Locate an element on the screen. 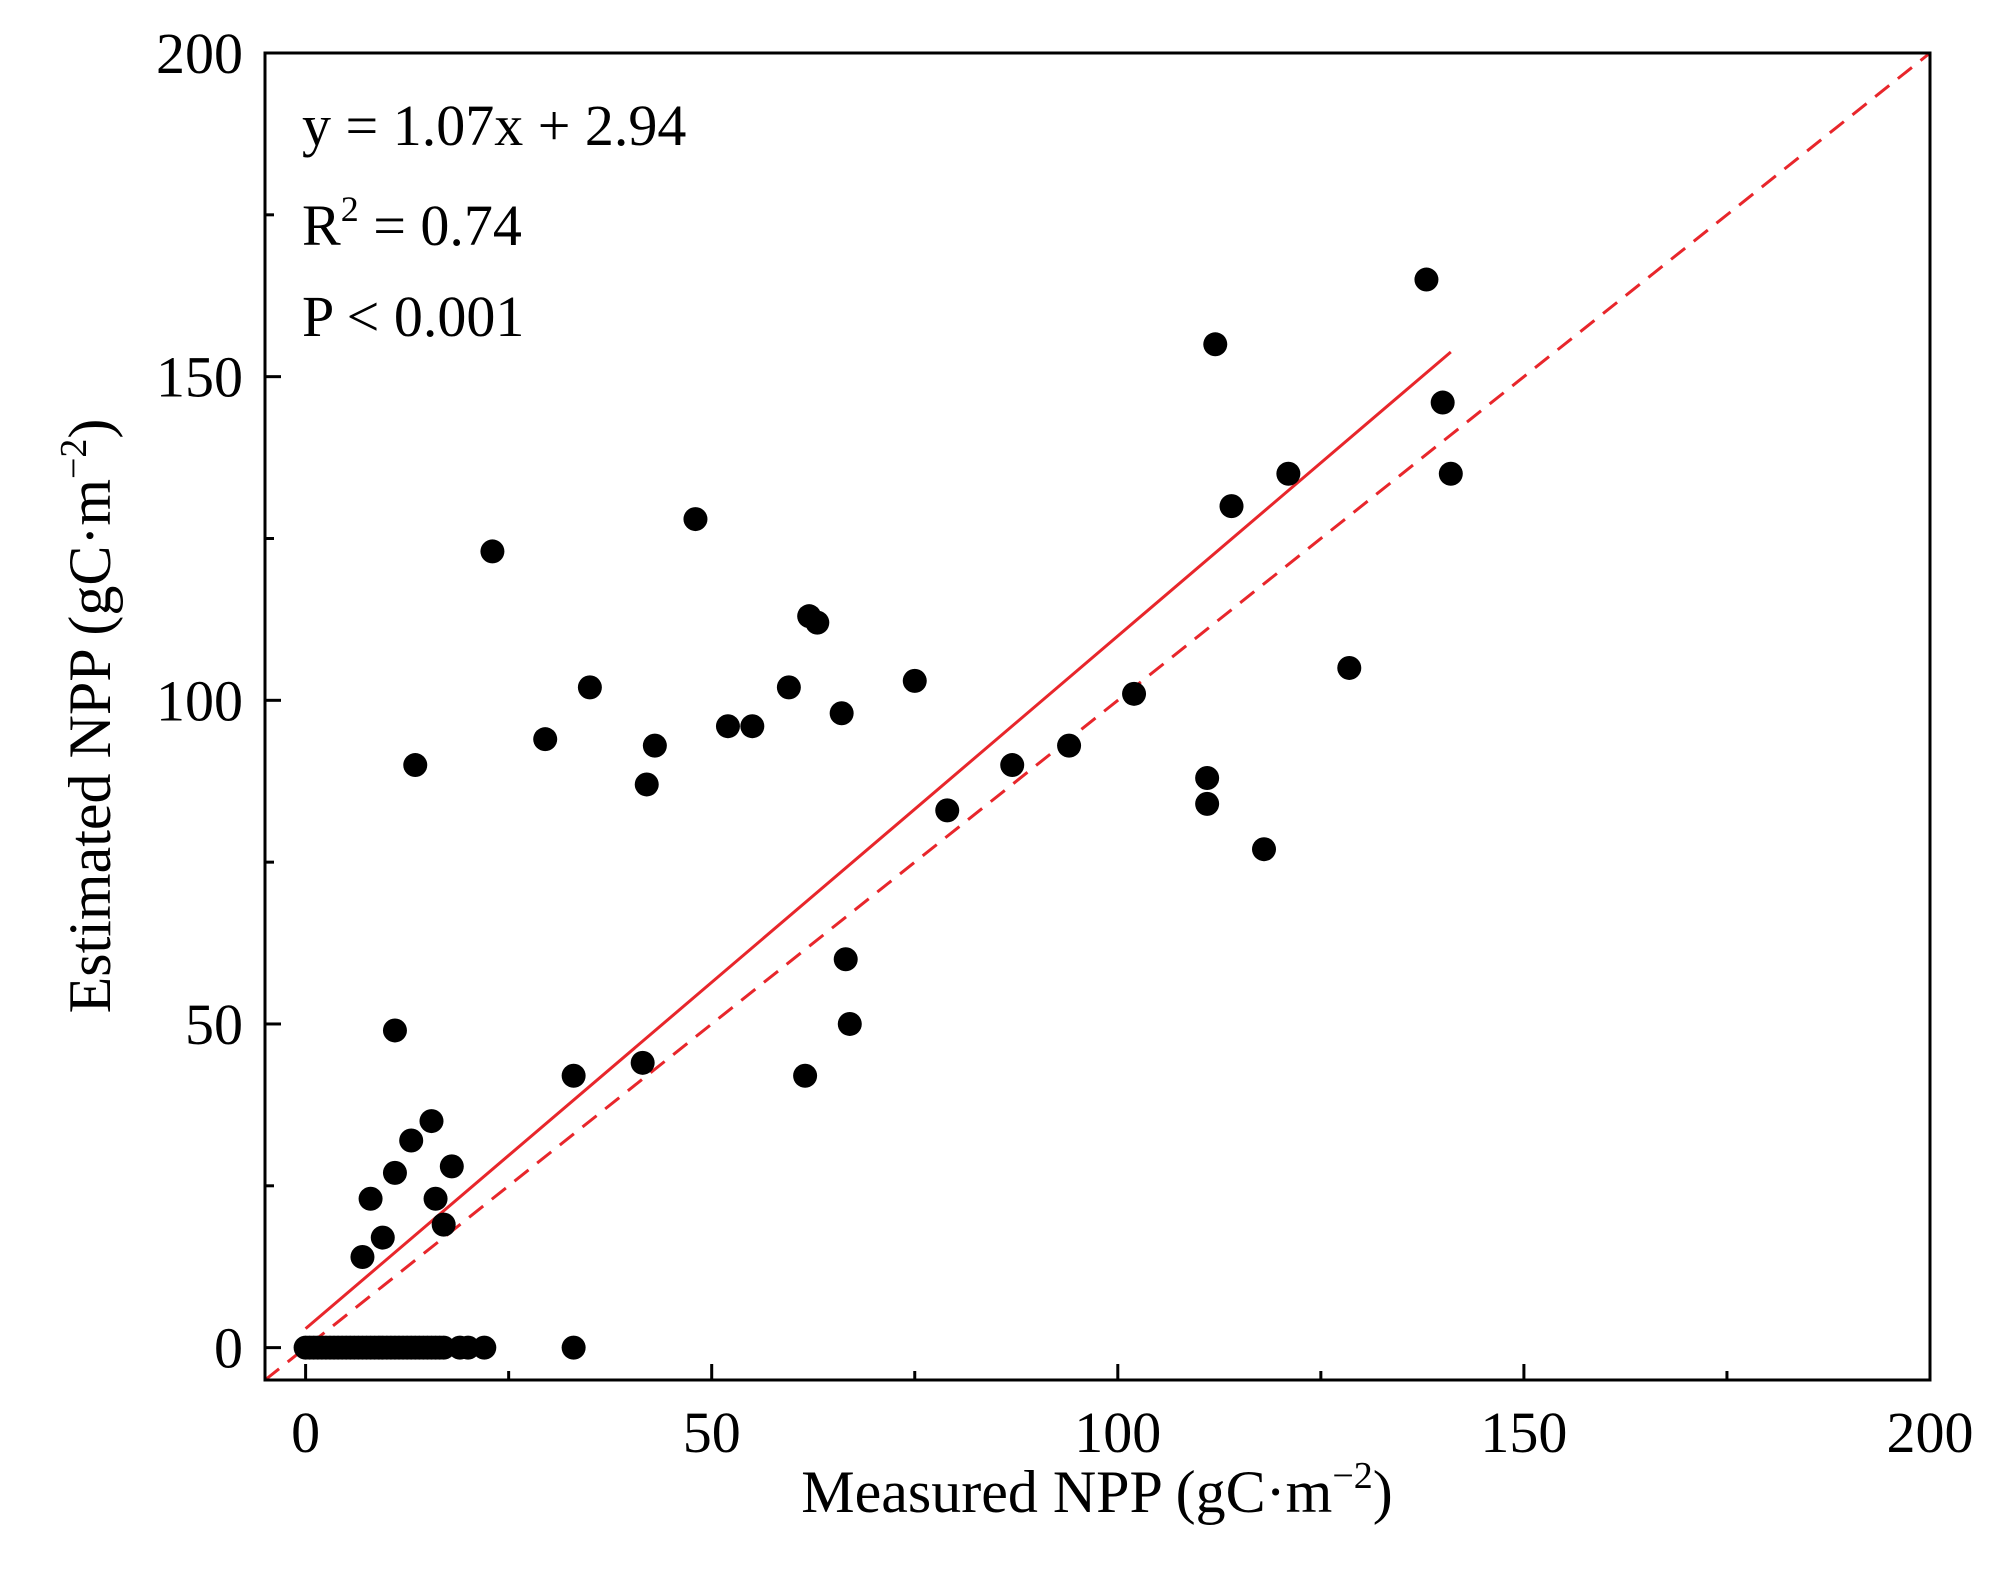 Image resolution: width=1995 pixels, height=1575 pixels. y-axis-title: Estimated NPP (gC·m−2) is located at coordinates (88, 716).